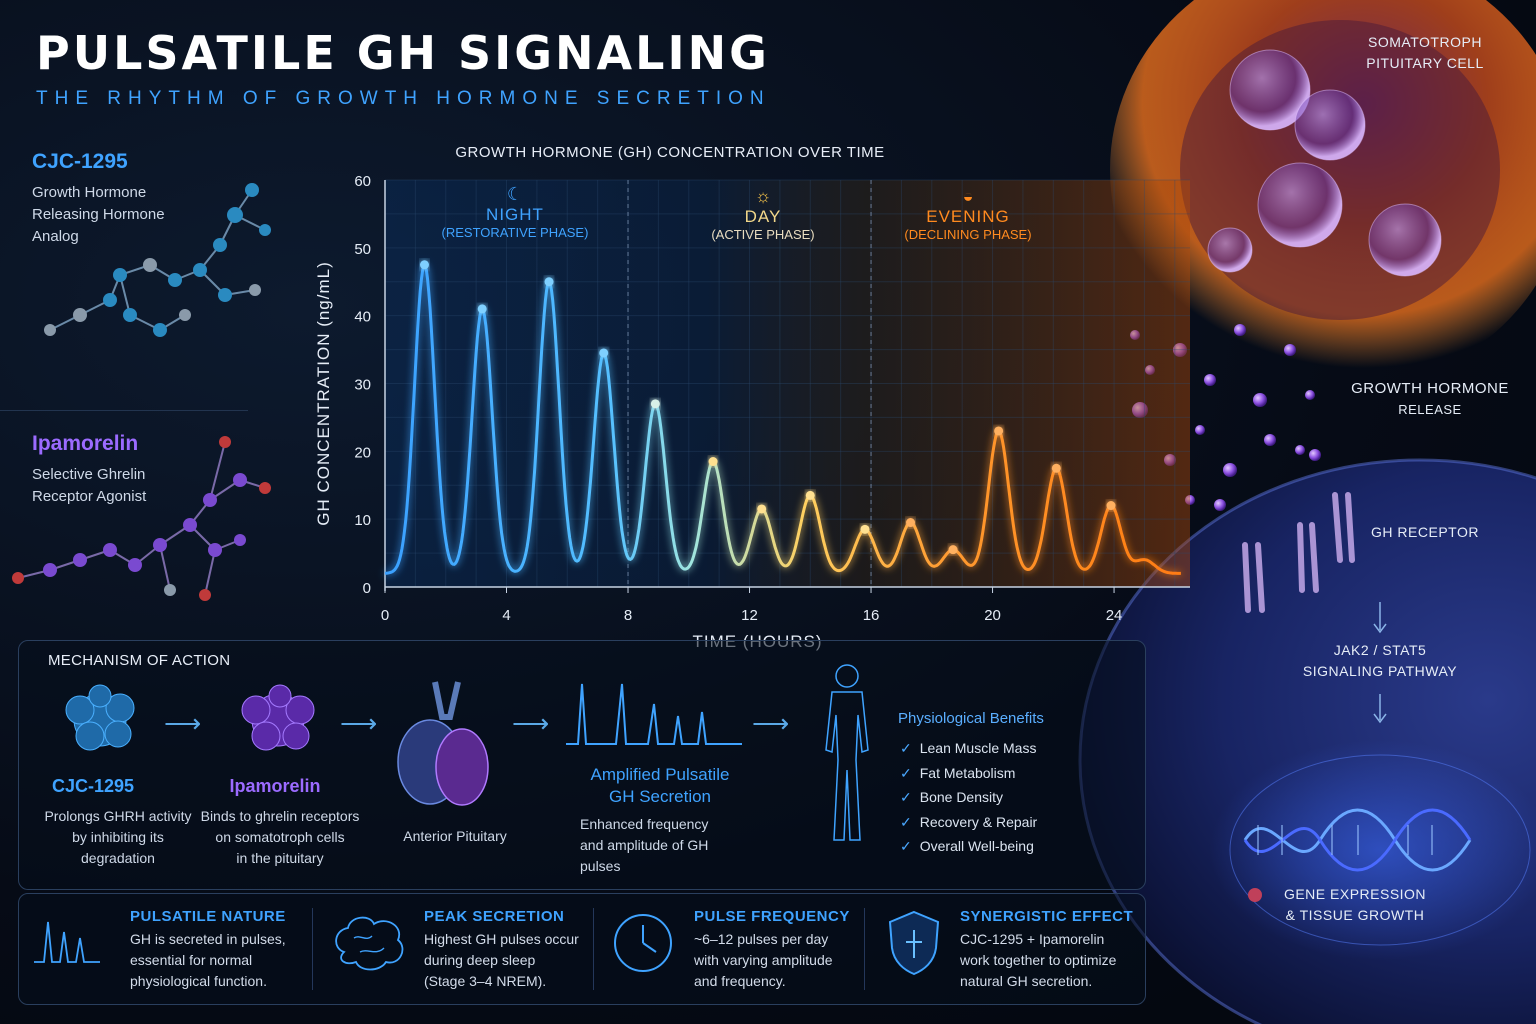 This screenshot has width=1536, height=1024. Describe the element at coordinates (1425, 42) in the screenshot. I see `cell-label-line: SOMATOTROPH` at that location.